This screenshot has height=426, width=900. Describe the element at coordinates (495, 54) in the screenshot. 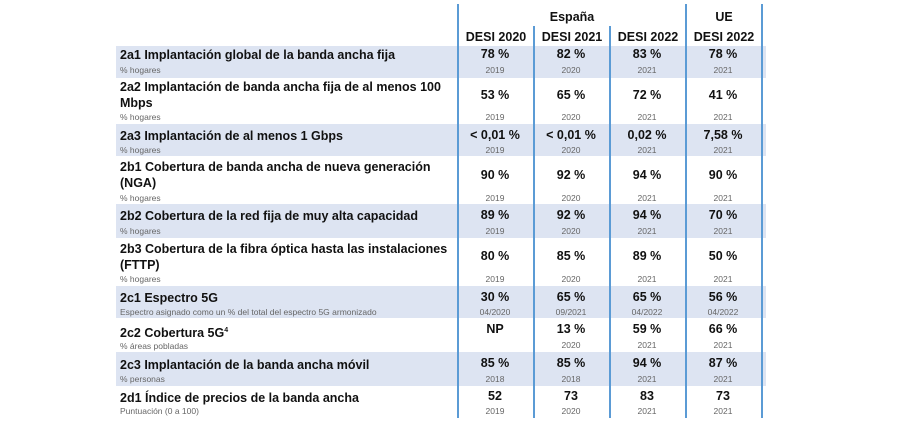

I see `value-desi2020: 78 %` at that location.